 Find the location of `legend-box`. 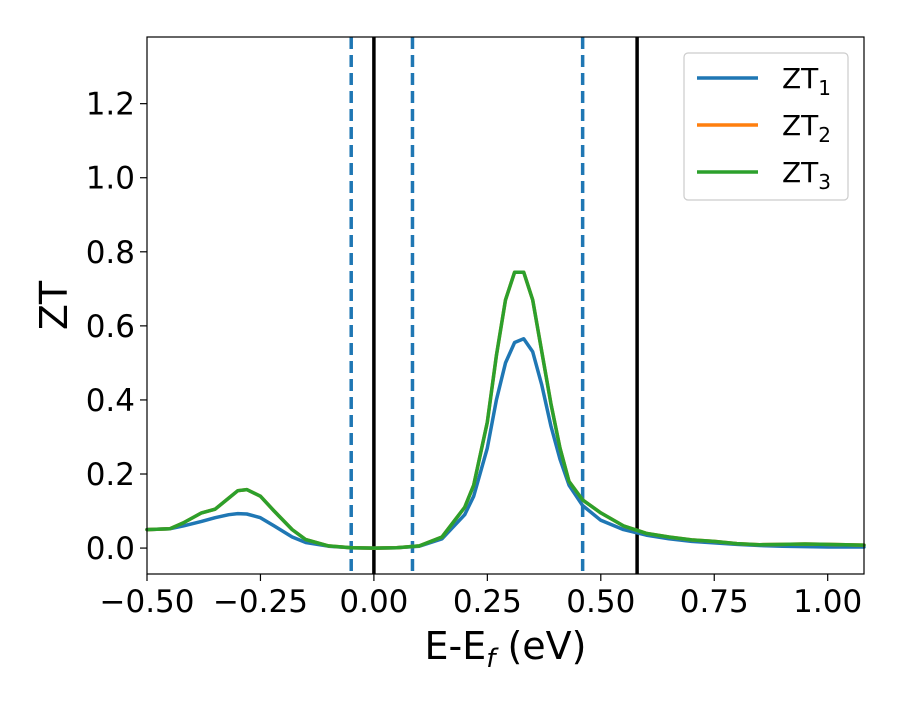

legend-box is located at coordinates (766, 126).